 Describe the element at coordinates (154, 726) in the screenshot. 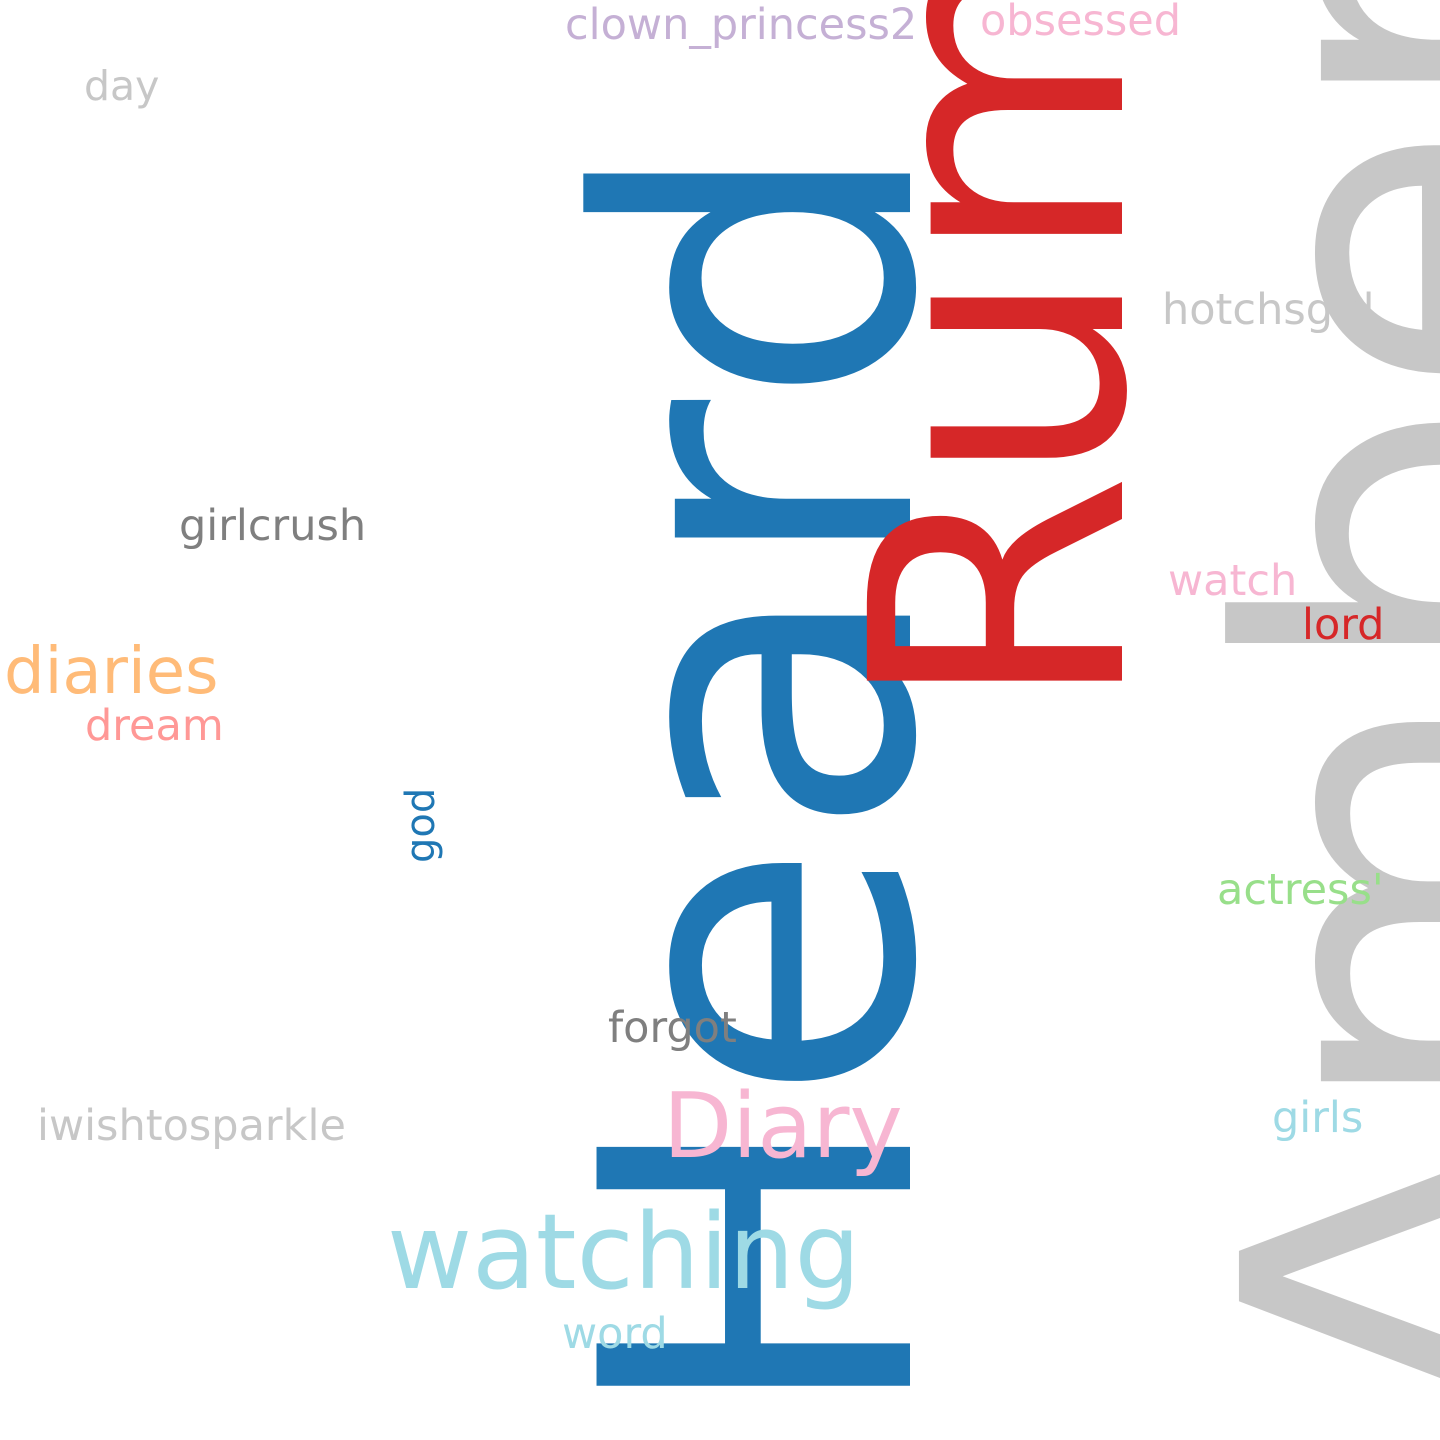

I see `word-dream: dream` at that location.